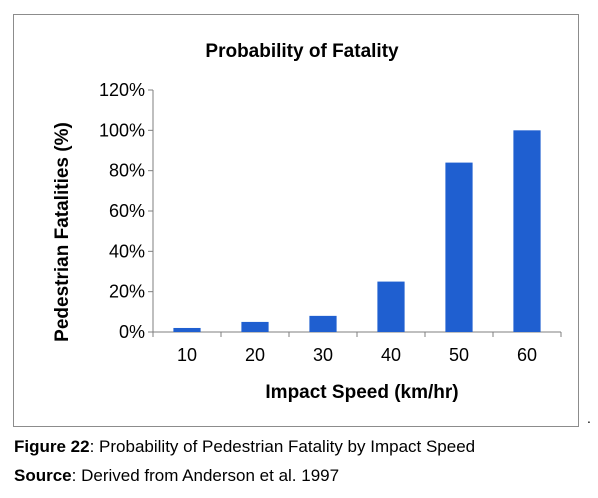 The width and height of the screenshot is (598, 498). What do you see at coordinates (127, 251) in the screenshot?
I see `y-tick-label: 40%` at bounding box center [127, 251].